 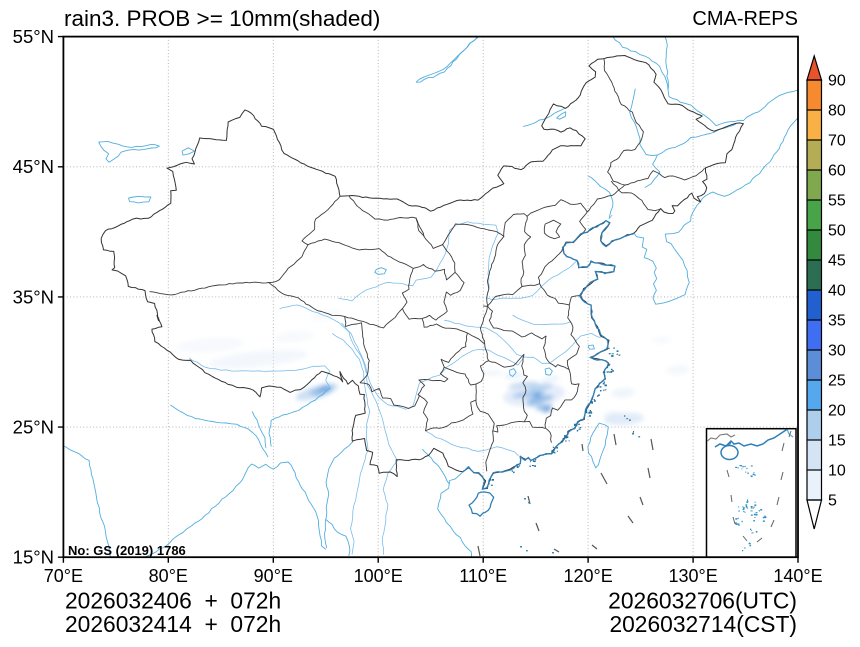 I want to click on svg-text: 30, so click(x=837, y=351).